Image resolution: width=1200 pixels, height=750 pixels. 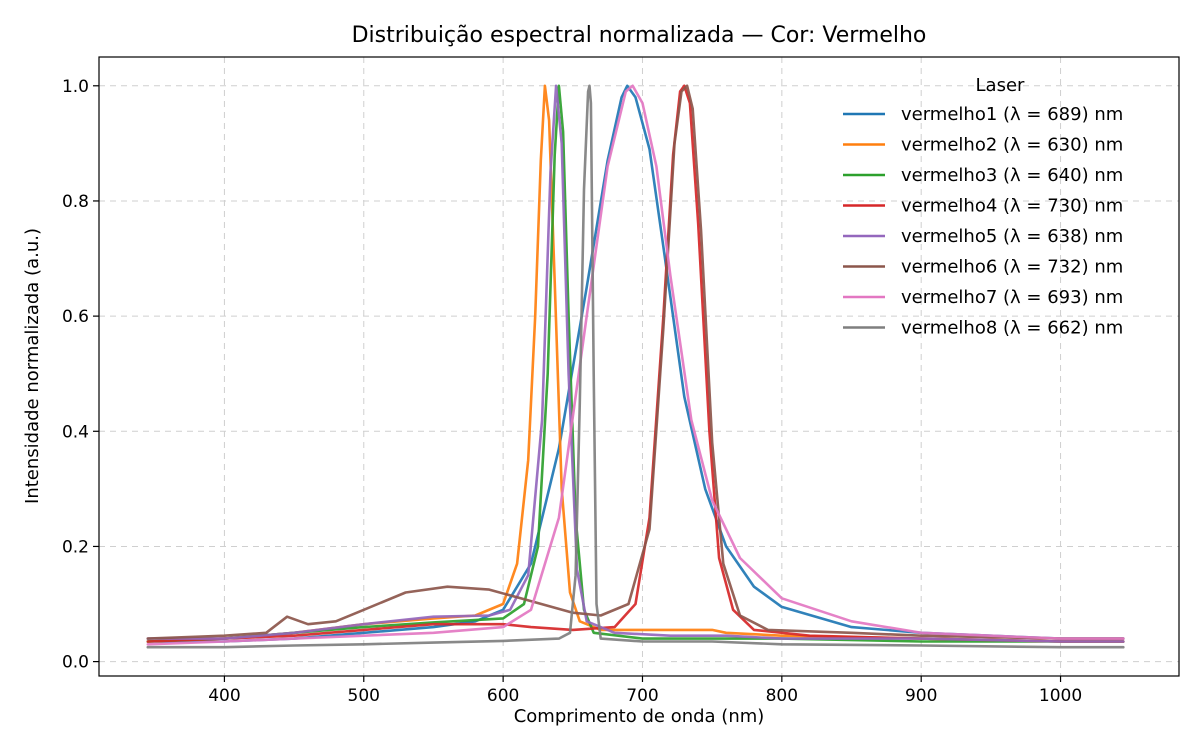 I want to click on legend-item-label: vermelho6 (λ = 732) nm, so click(x=1012, y=267).